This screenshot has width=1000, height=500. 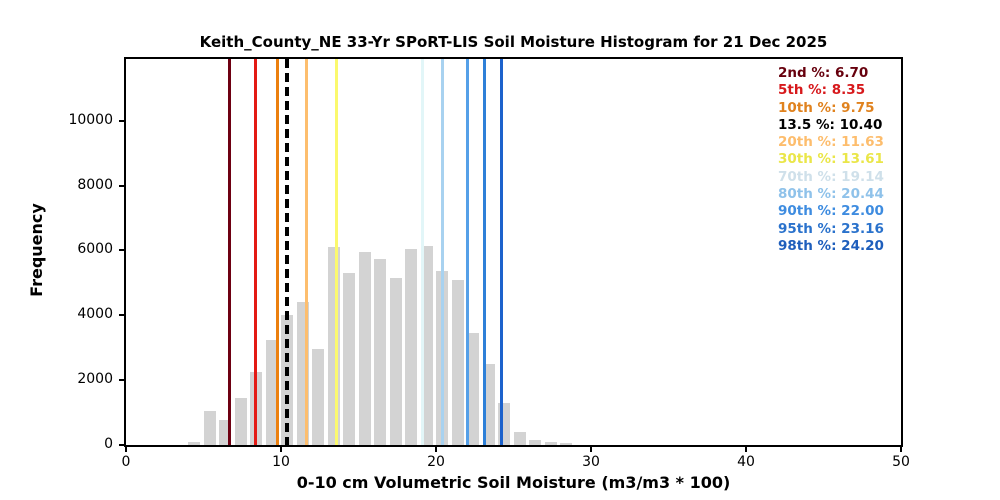 I want to click on y-tick-label: 8000, so click(x=95, y=184).